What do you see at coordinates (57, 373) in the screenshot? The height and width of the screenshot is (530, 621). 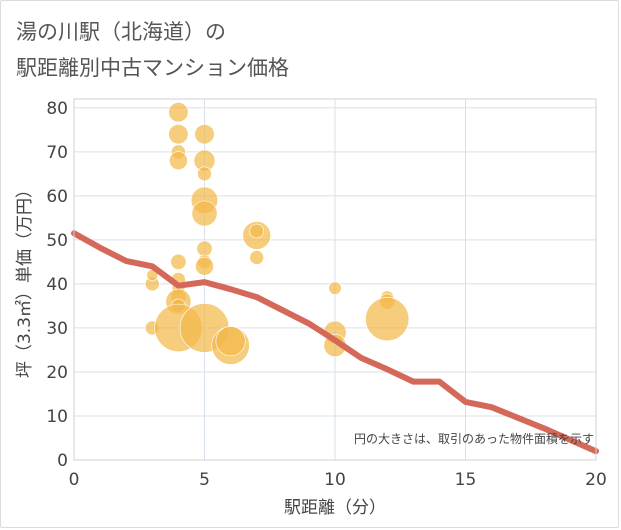 I see `y-tick-label: 20` at bounding box center [57, 373].